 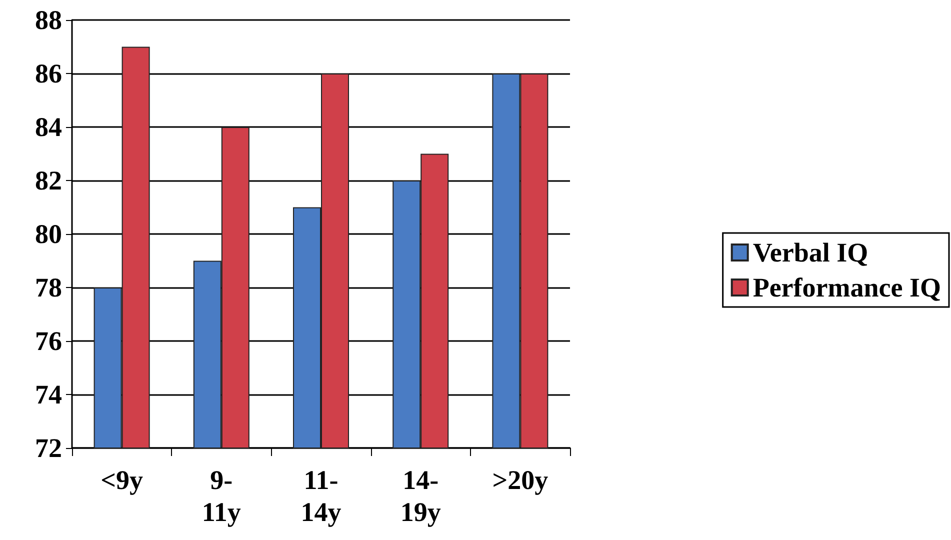 I want to click on x-tick-label: 11-14y, so click(x=321, y=496).